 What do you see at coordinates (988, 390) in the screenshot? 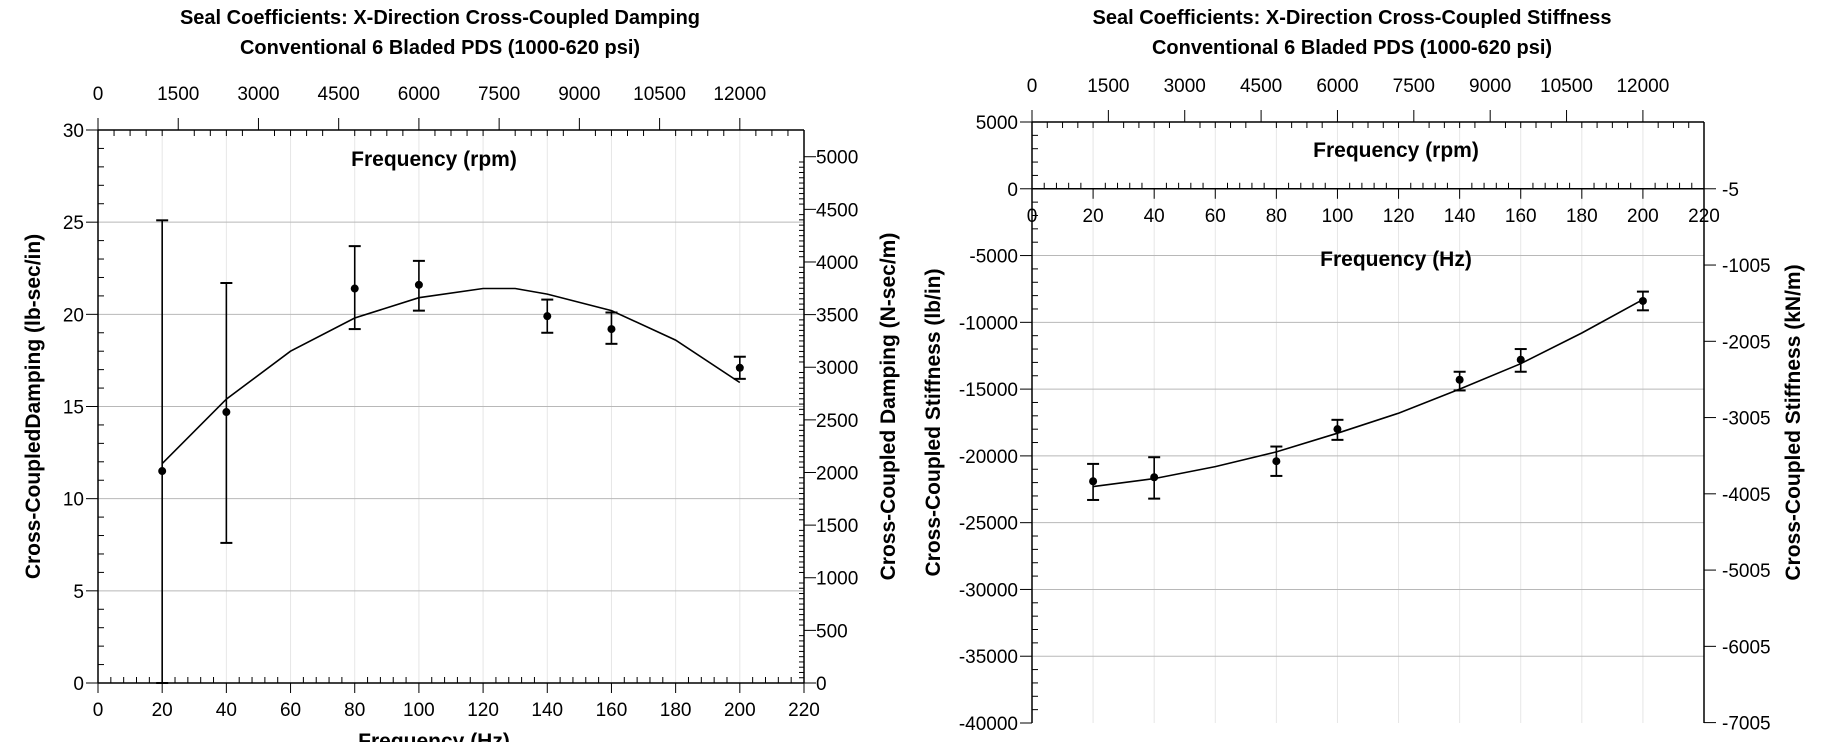
I see `y-tick-label: -15000` at bounding box center [988, 390].